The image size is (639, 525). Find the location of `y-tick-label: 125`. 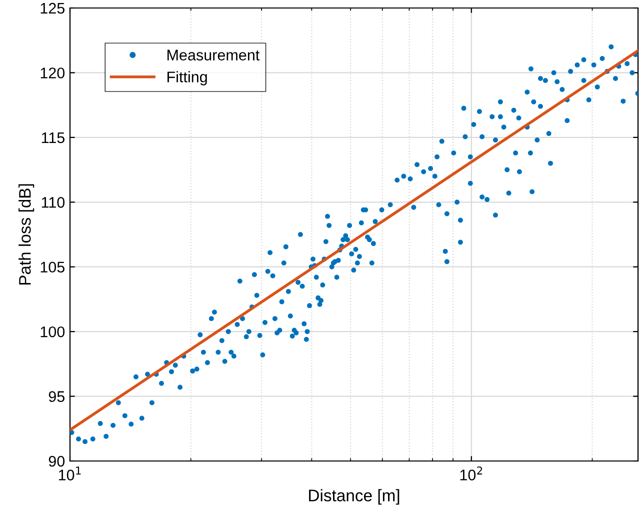

y-tick-label: 125 is located at coordinates (52, 8).